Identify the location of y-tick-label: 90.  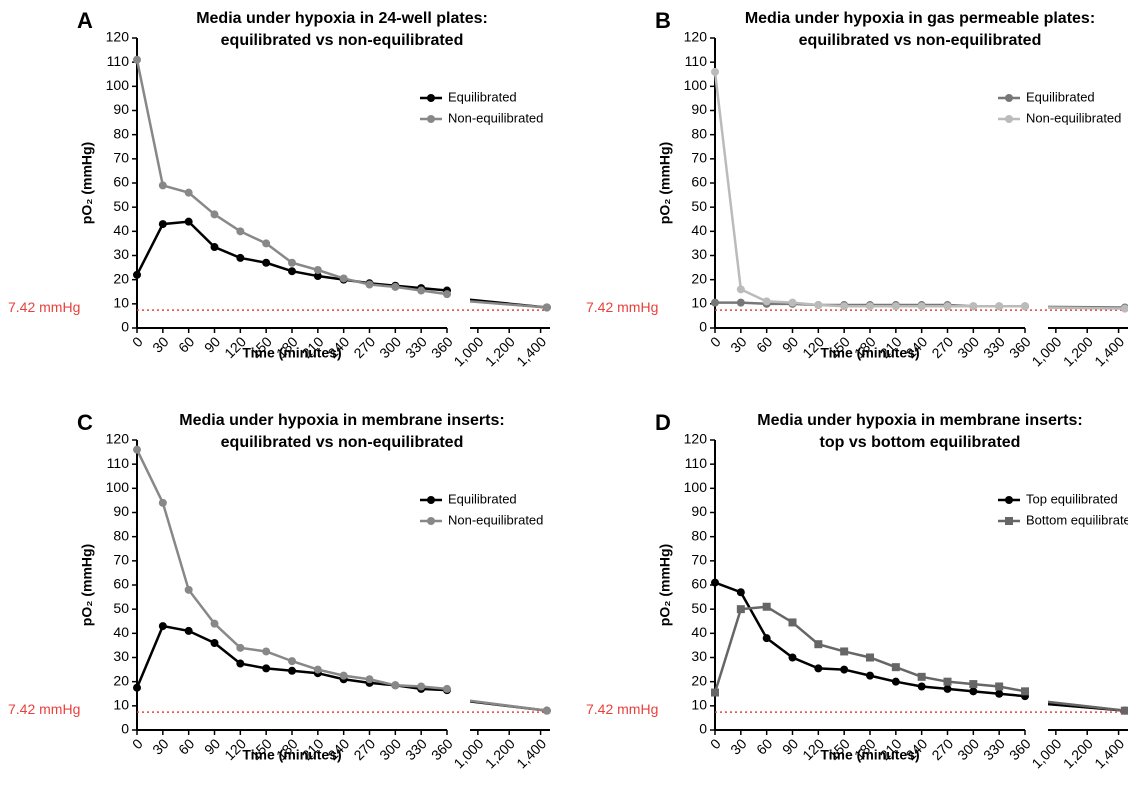
(121, 511).